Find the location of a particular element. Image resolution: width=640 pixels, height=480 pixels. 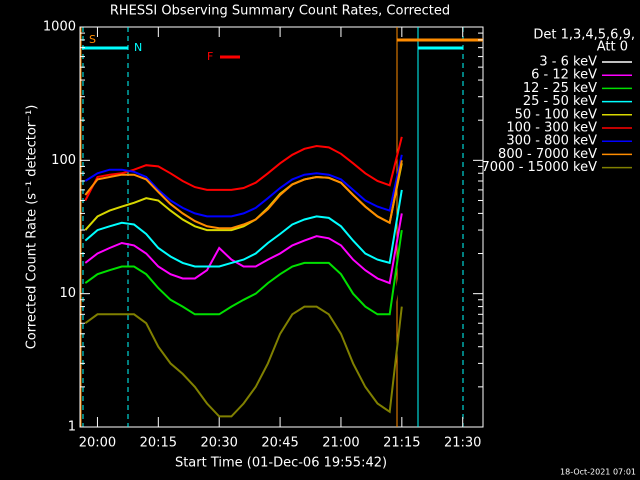

legend-label: 12 - 25 keV is located at coordinates (560, 88).